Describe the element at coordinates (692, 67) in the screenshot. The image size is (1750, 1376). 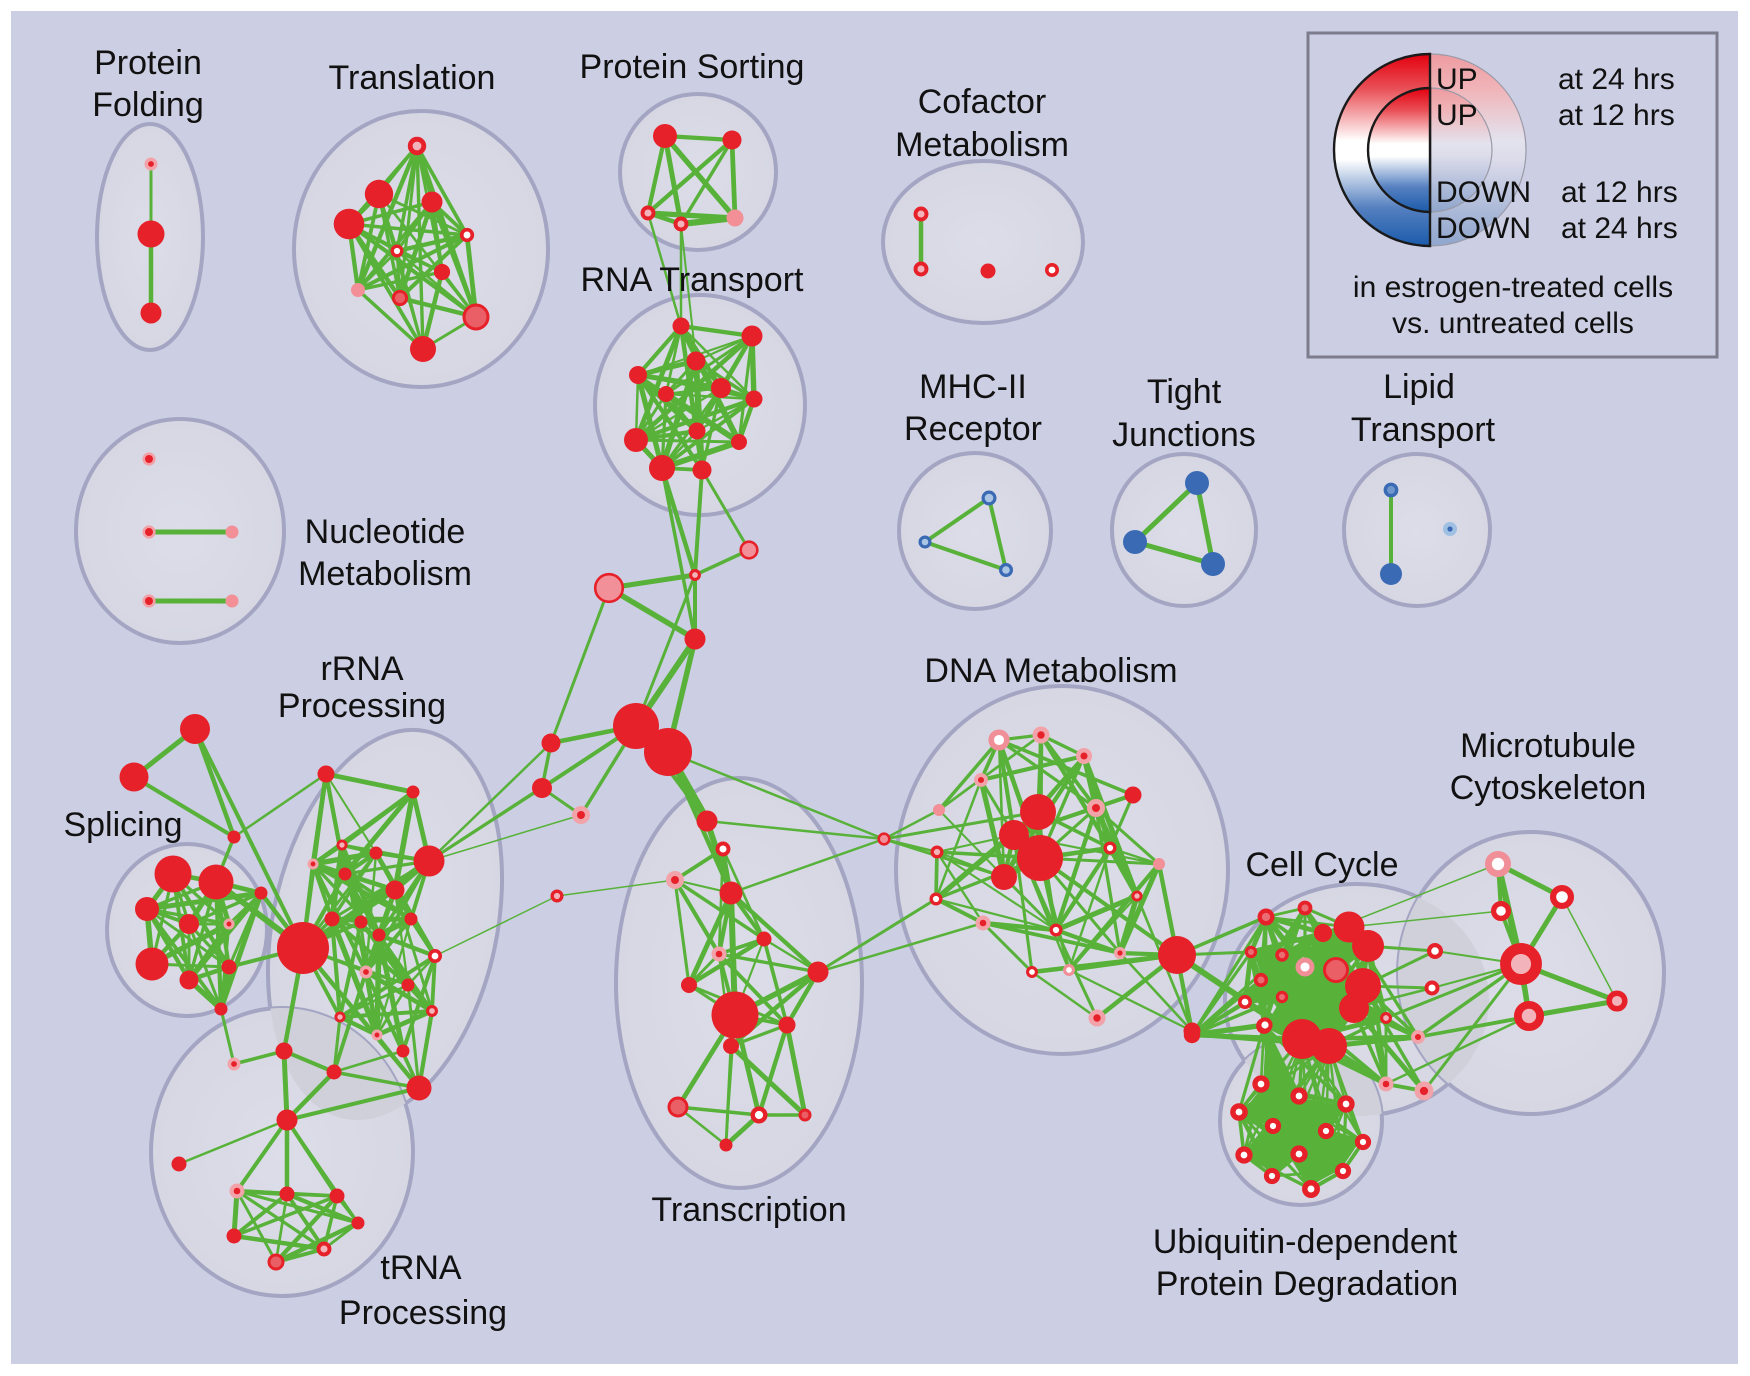
I see `svg-text: Protein Sorting` at that location.